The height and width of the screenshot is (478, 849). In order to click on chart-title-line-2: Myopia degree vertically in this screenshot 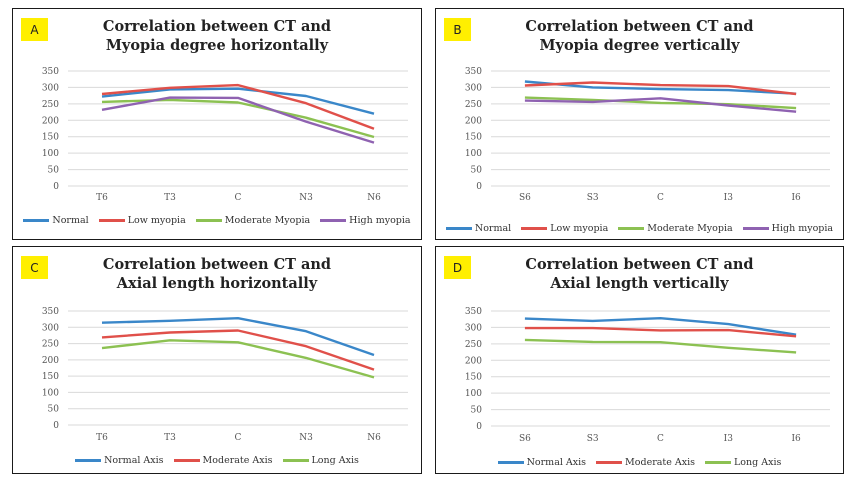, I will do `click(639, 45)`.